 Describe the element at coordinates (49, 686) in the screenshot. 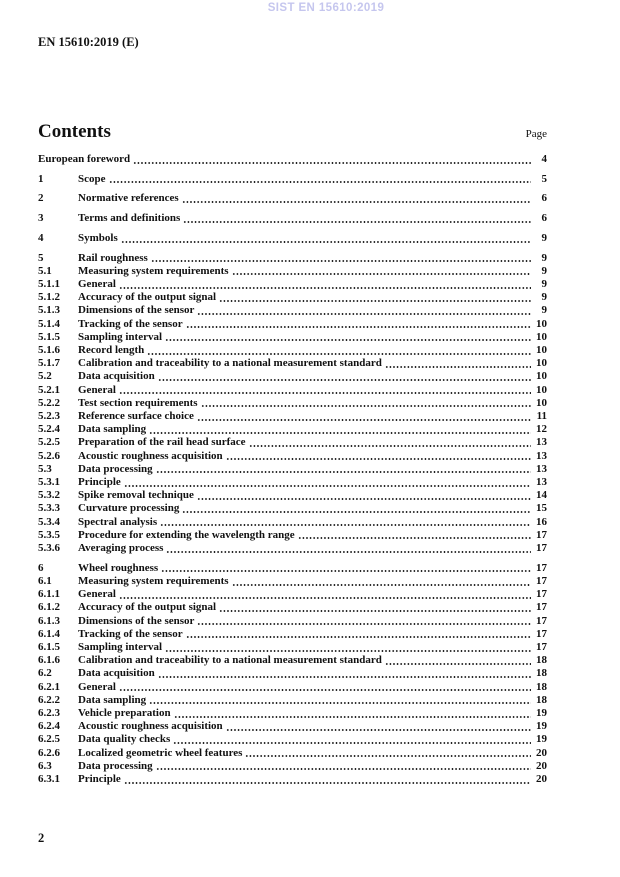

I see `toc-entry-number: 6.2.1` at that location.